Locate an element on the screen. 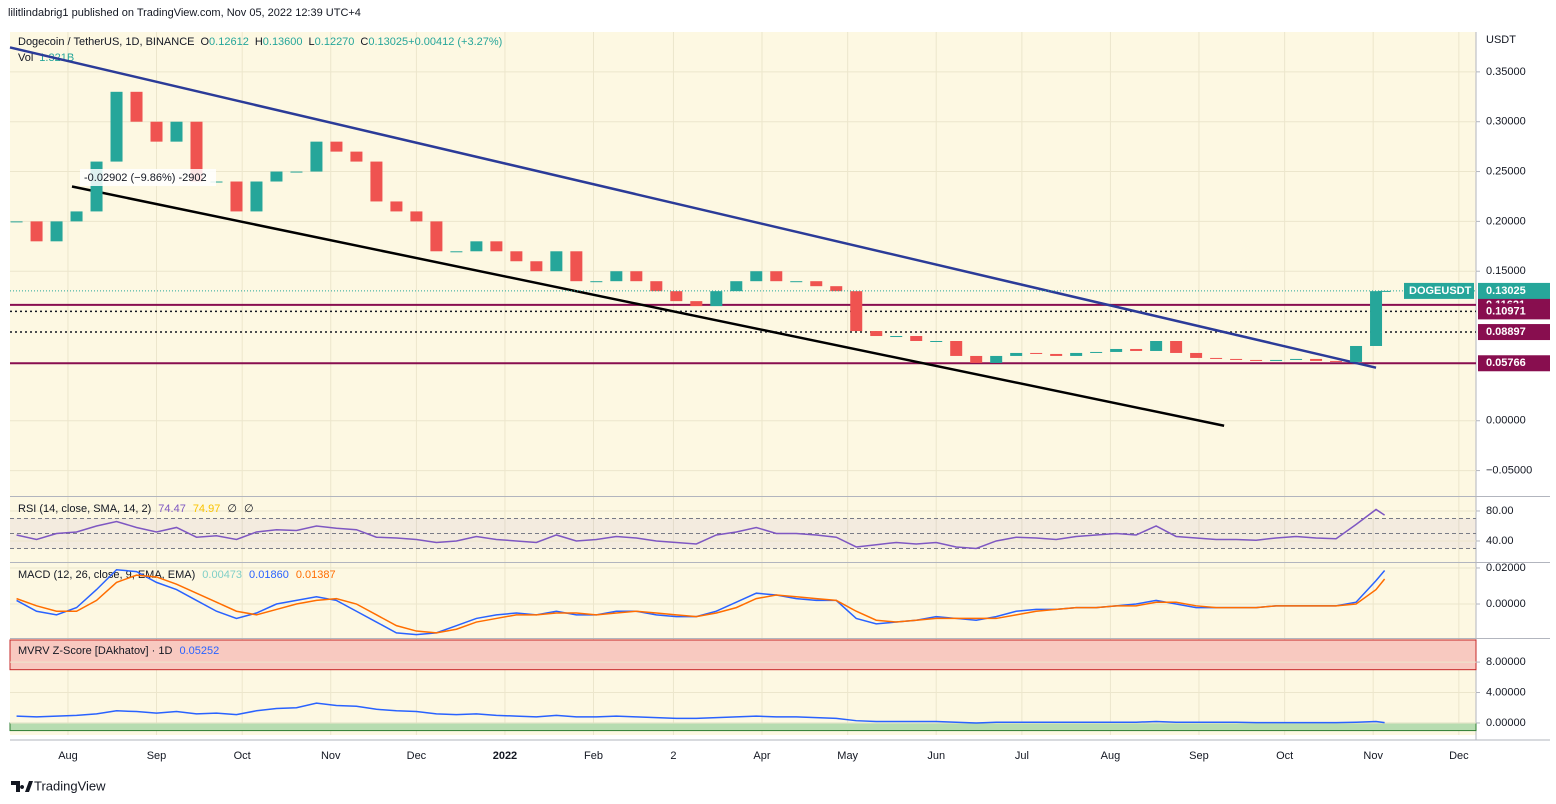  volume-label: Vol is located at coordinates (25, 58).